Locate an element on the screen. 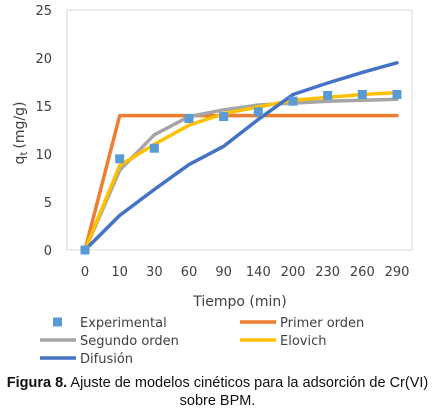 This screenshot has height=418, width=435. x-tick-label: 140 is located at coordinates (258, 272).